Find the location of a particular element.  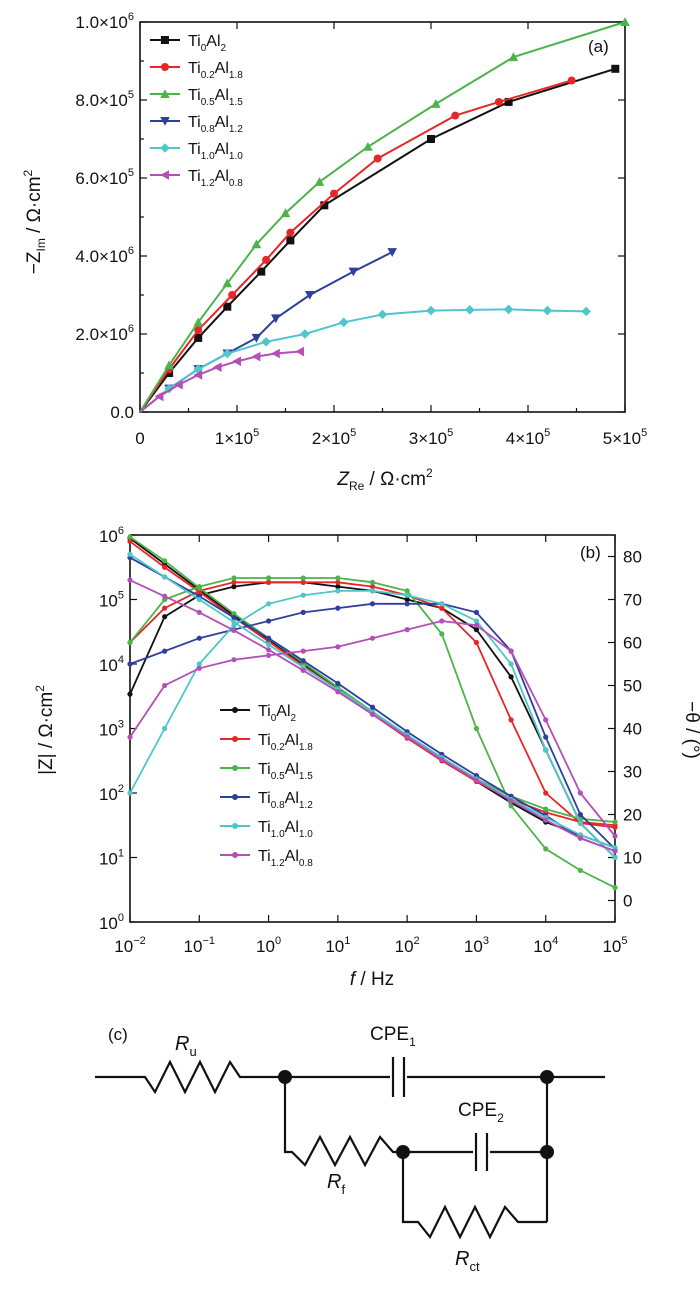

legend-label-sub2: 1.2 is located at coordinates (306, 805).